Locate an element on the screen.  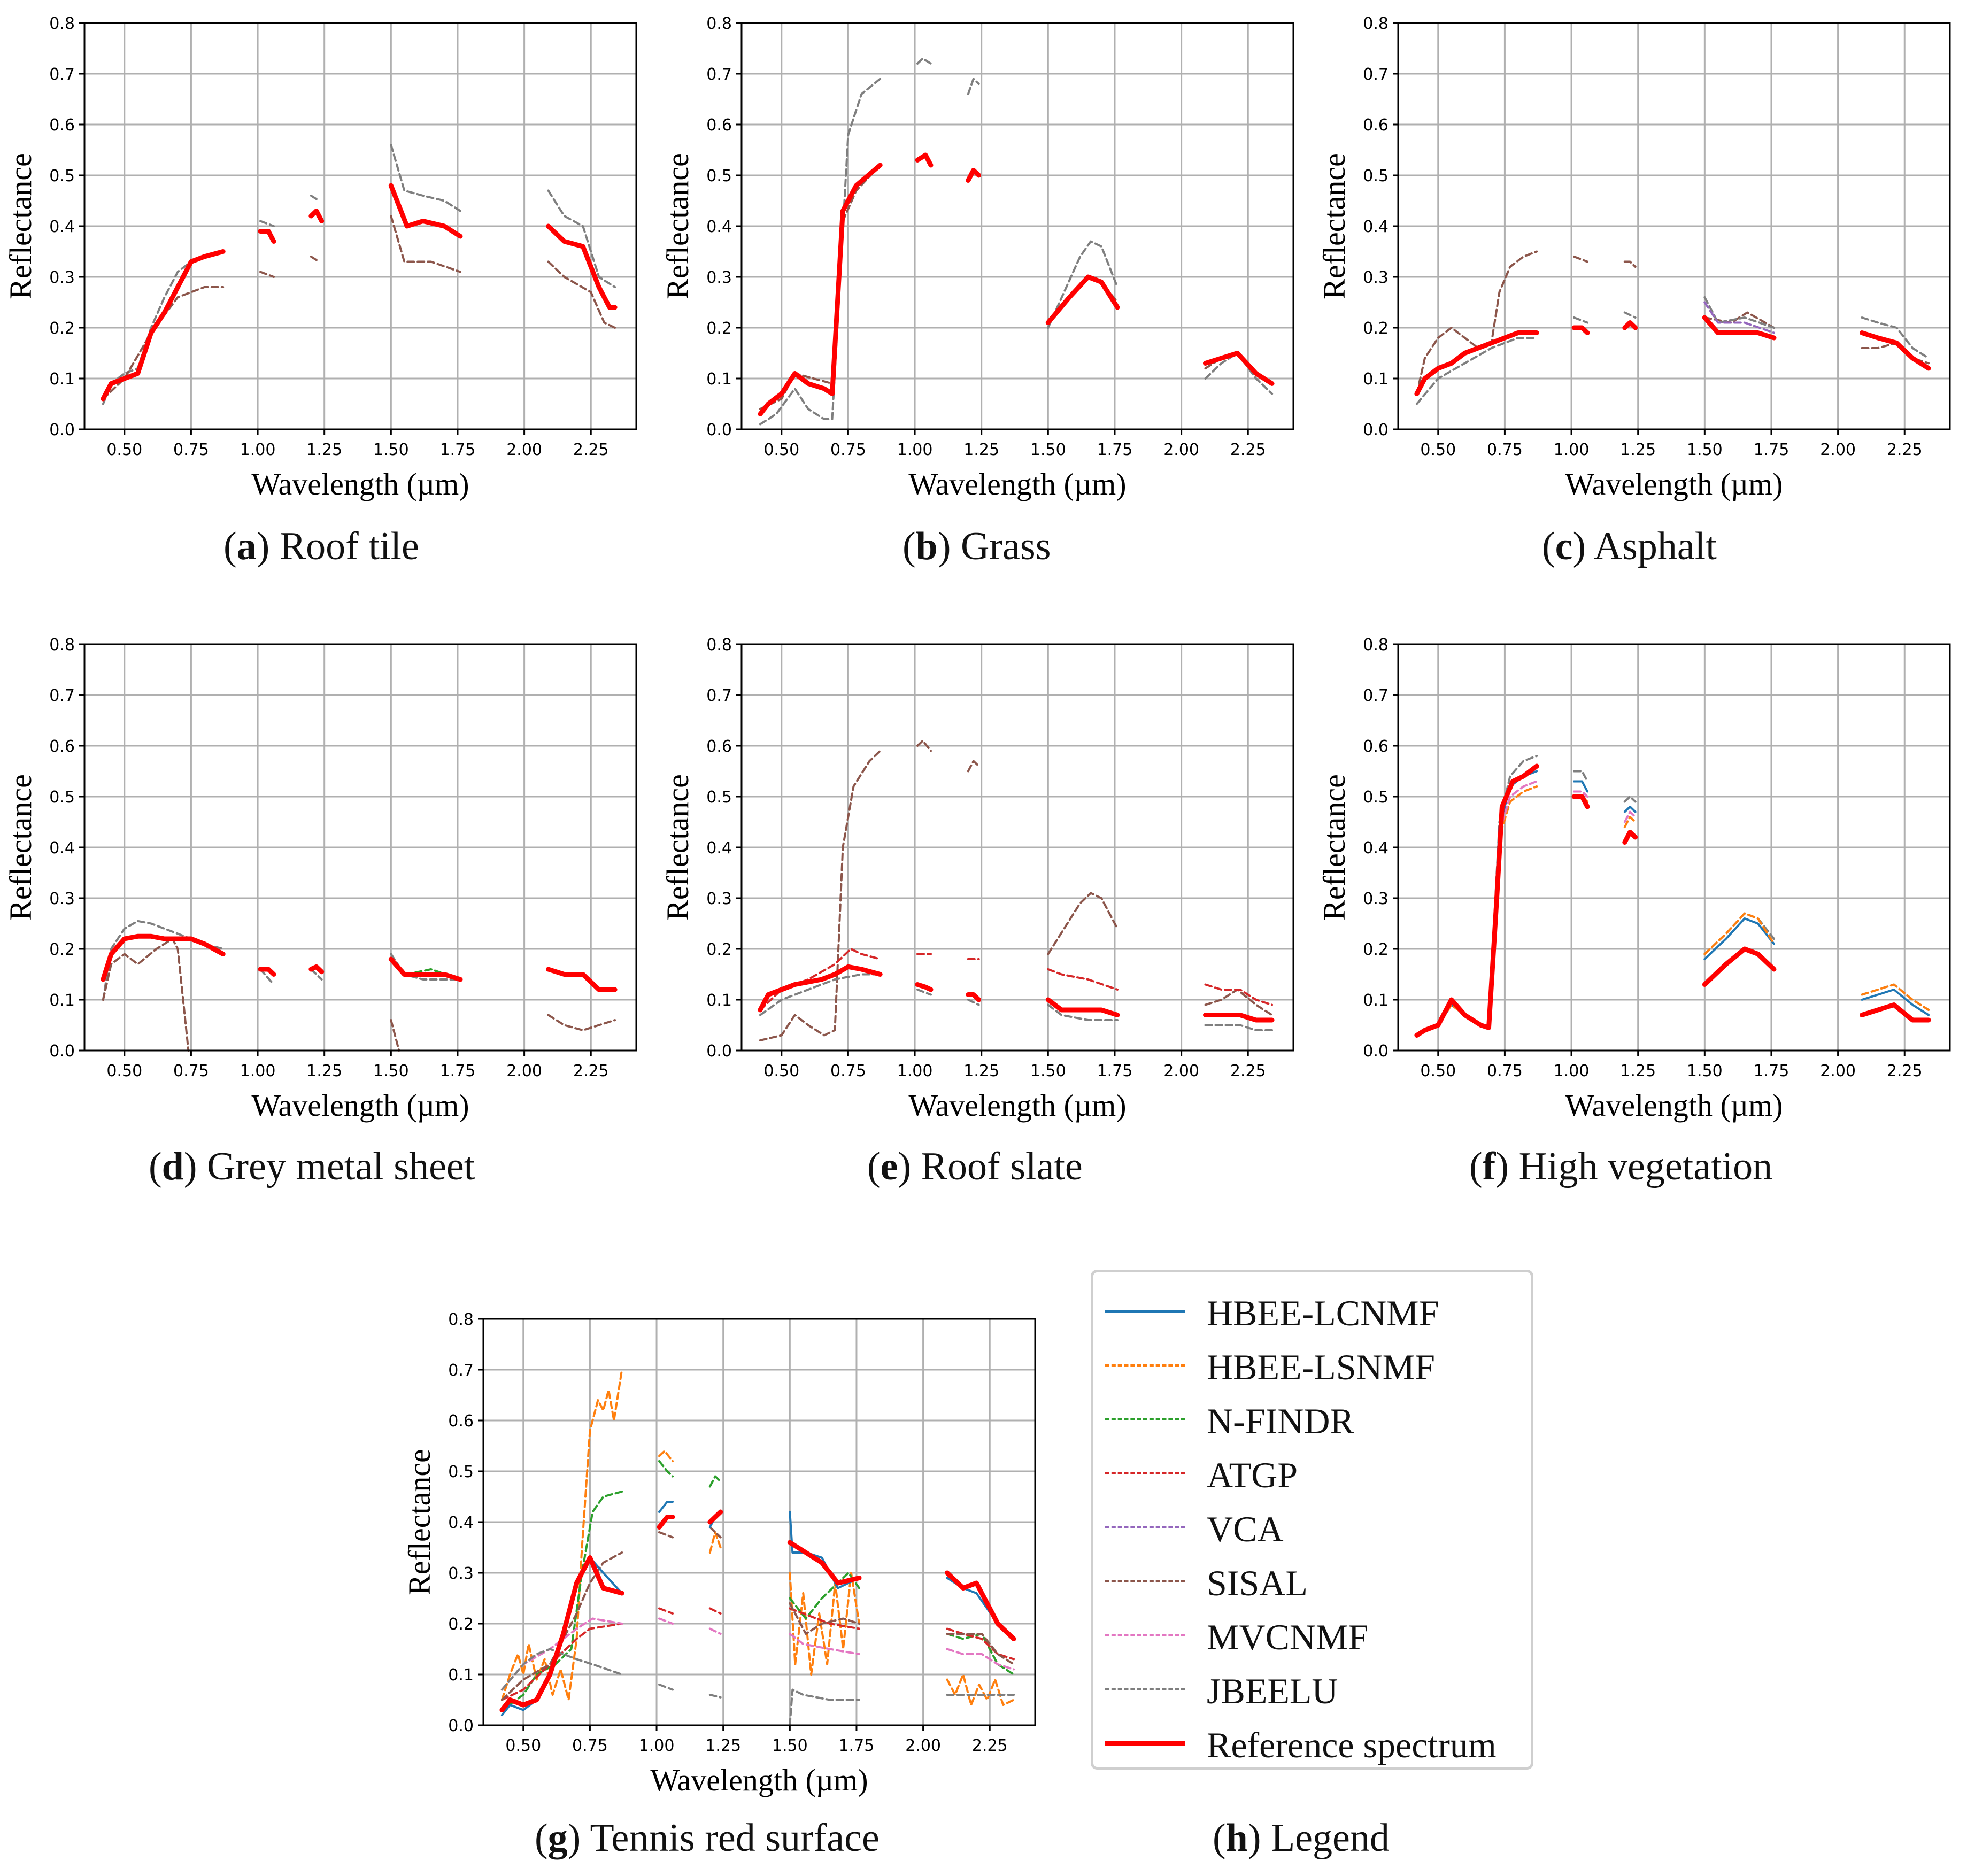
series-vca is located at coordinates (1739, 317).